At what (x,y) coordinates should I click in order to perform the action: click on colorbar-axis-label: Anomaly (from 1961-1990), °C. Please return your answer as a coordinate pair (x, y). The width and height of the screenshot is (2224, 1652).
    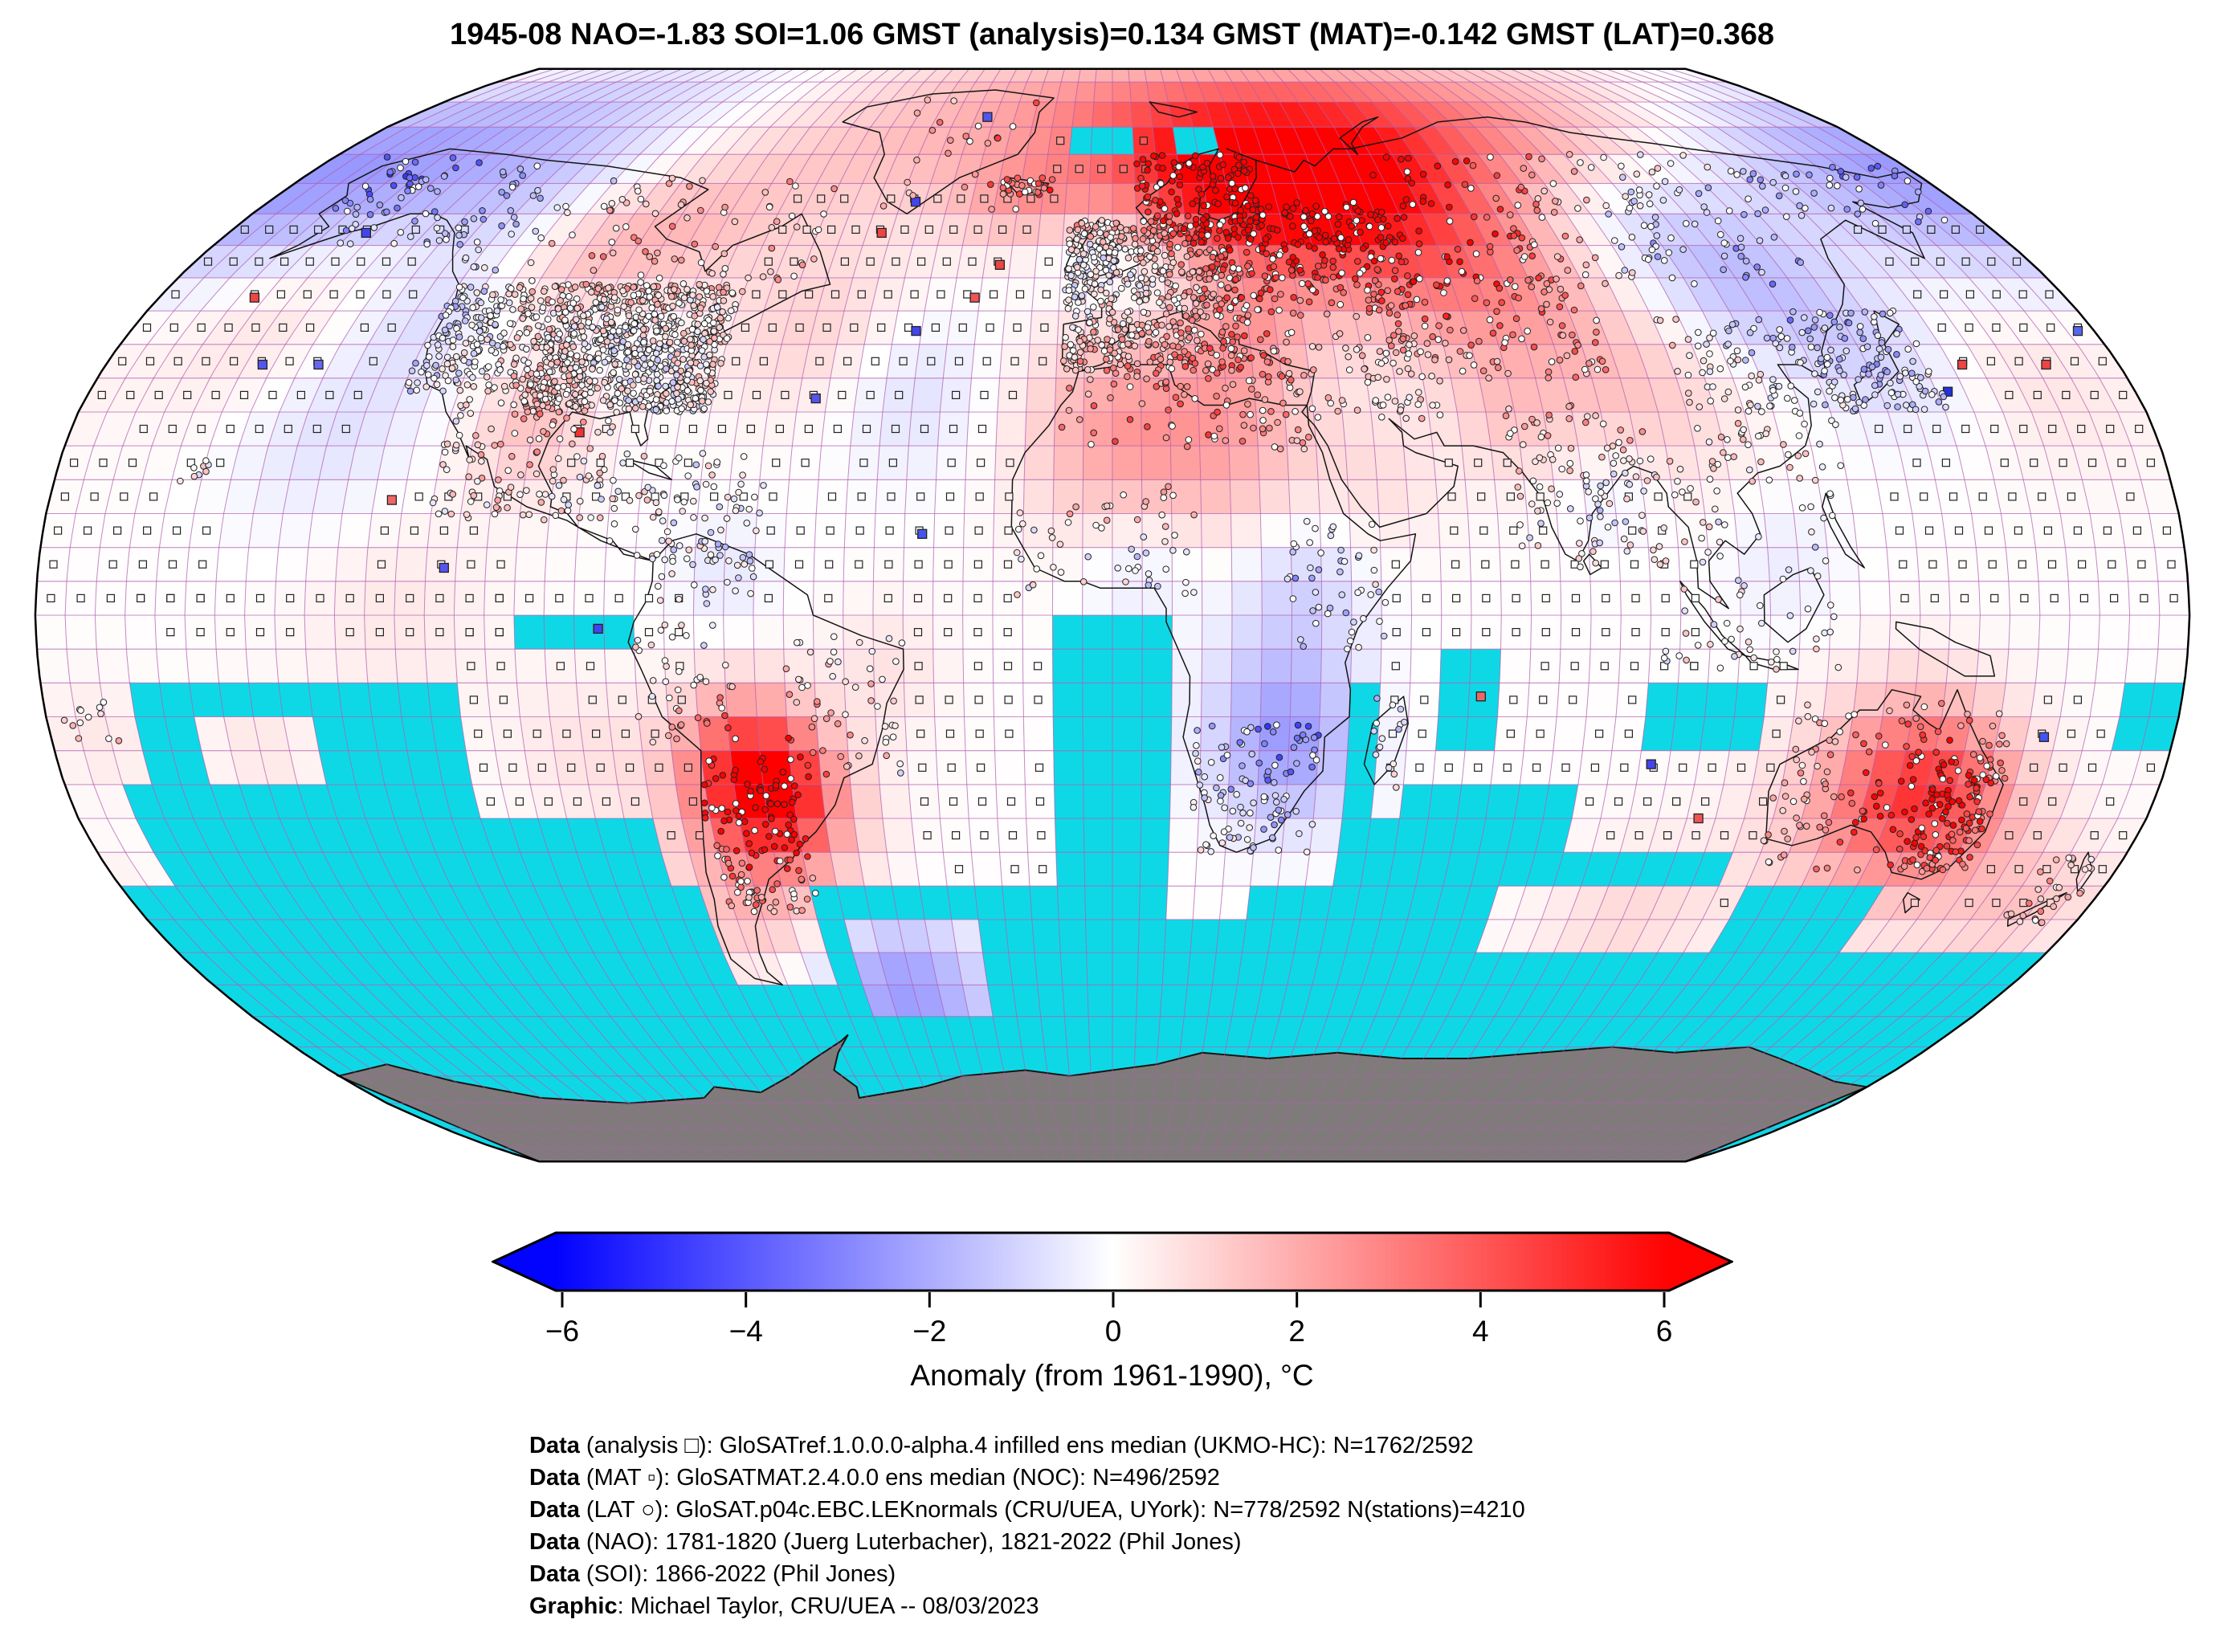
    Looking at the image, I should click on (1112, 1375).